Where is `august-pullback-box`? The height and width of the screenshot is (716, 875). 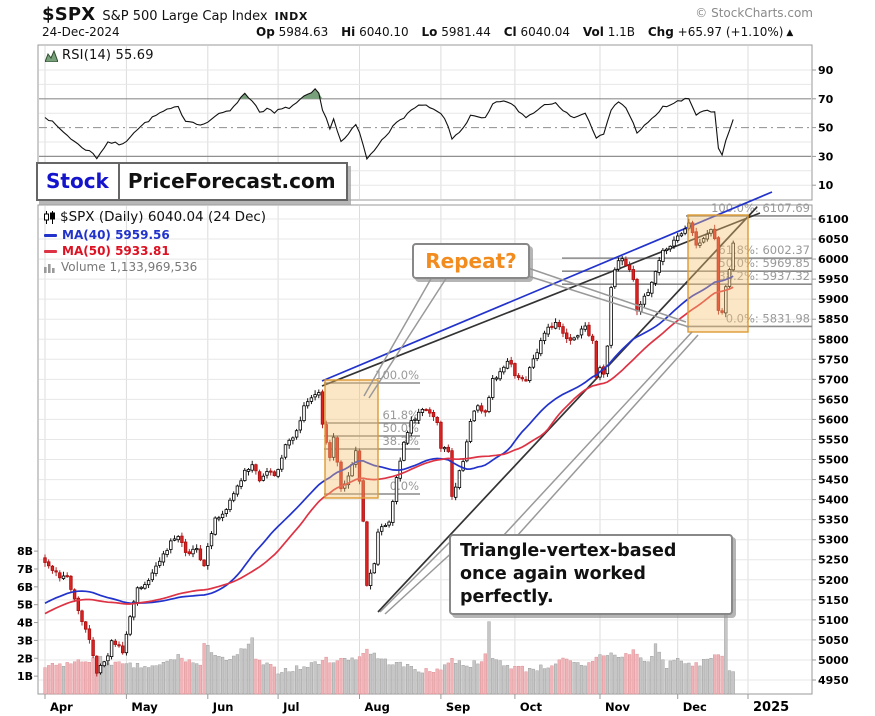
august-pullback-box is located at coordinates (351, 439).